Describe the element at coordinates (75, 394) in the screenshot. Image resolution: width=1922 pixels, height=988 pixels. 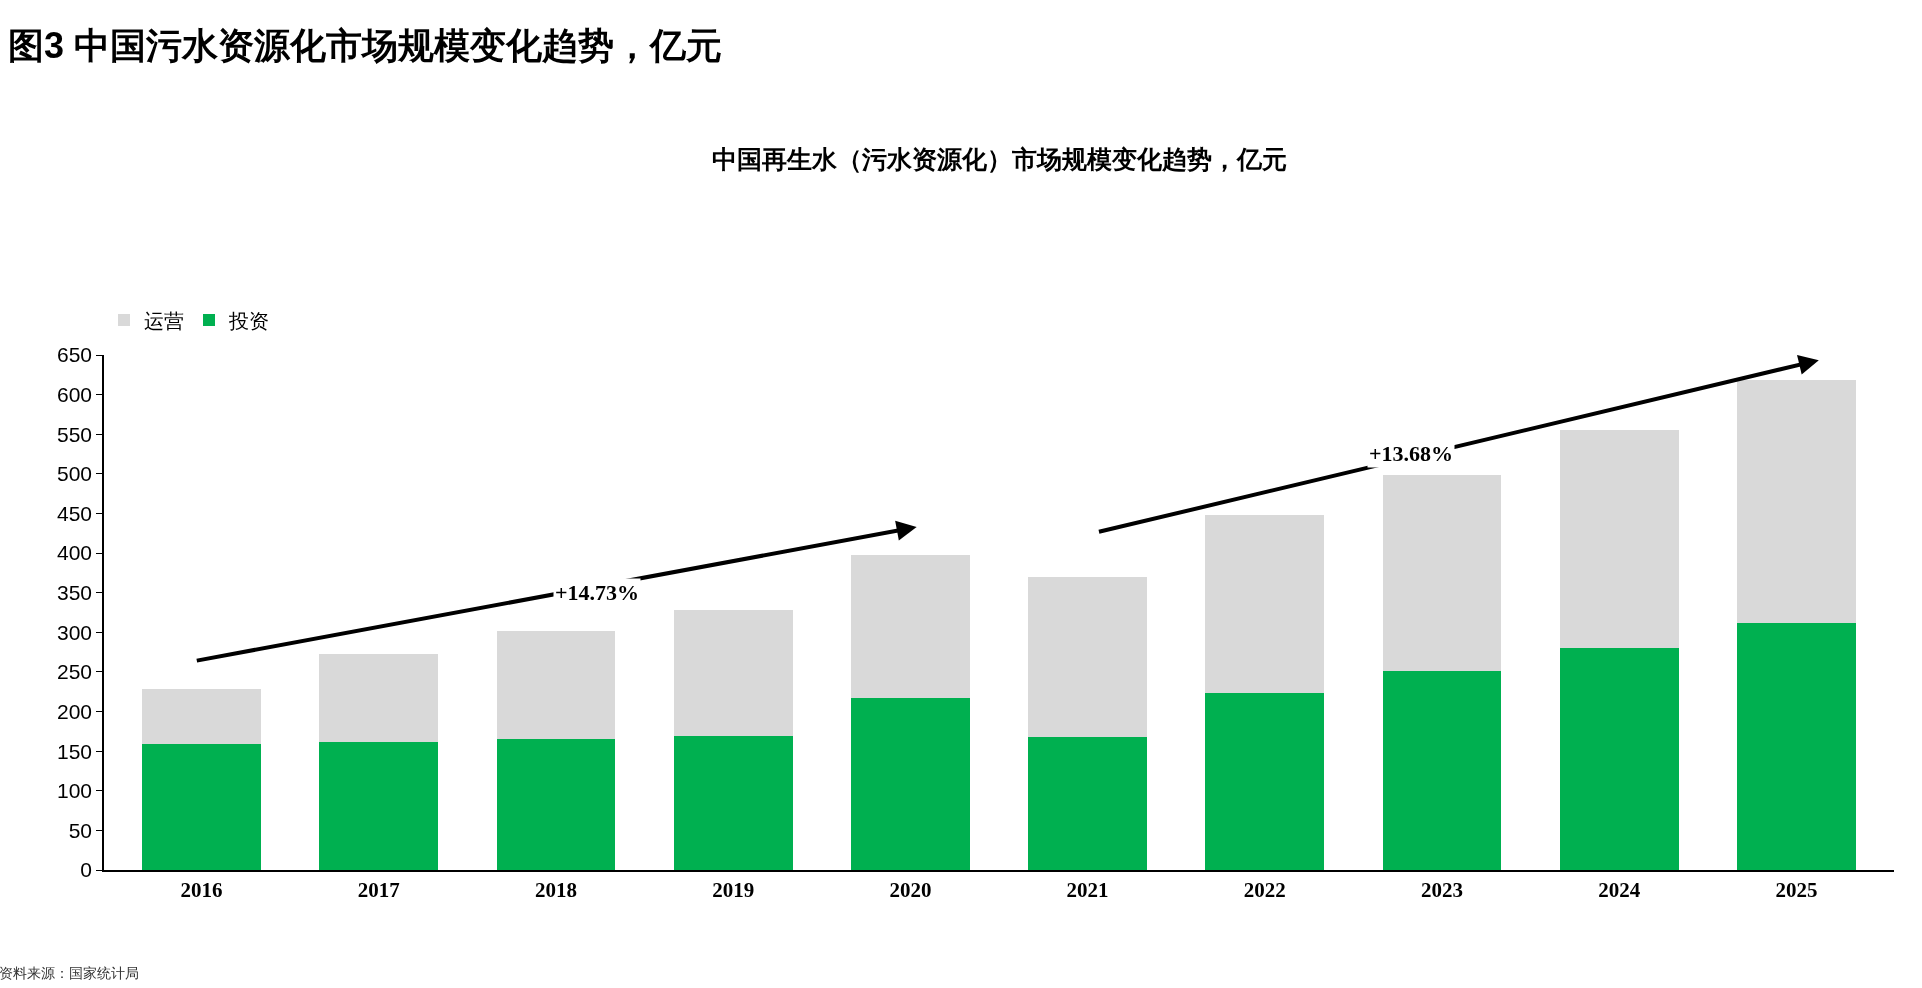
I see `y-tick-label: 600` at that location.